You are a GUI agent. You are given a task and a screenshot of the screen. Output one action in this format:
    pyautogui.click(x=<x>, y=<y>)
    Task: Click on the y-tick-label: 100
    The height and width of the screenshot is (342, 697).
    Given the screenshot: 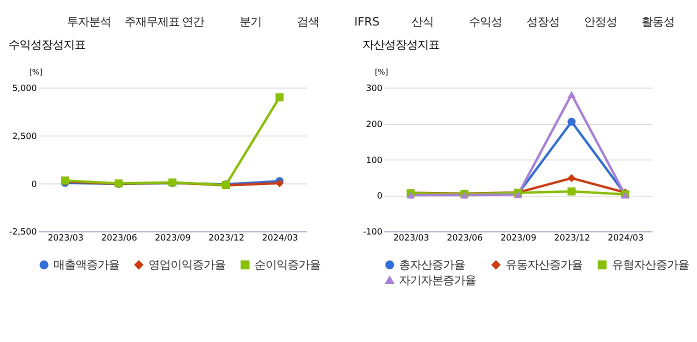 What is the action you would take?
    pyautogui.click(x=374, y=161)
    